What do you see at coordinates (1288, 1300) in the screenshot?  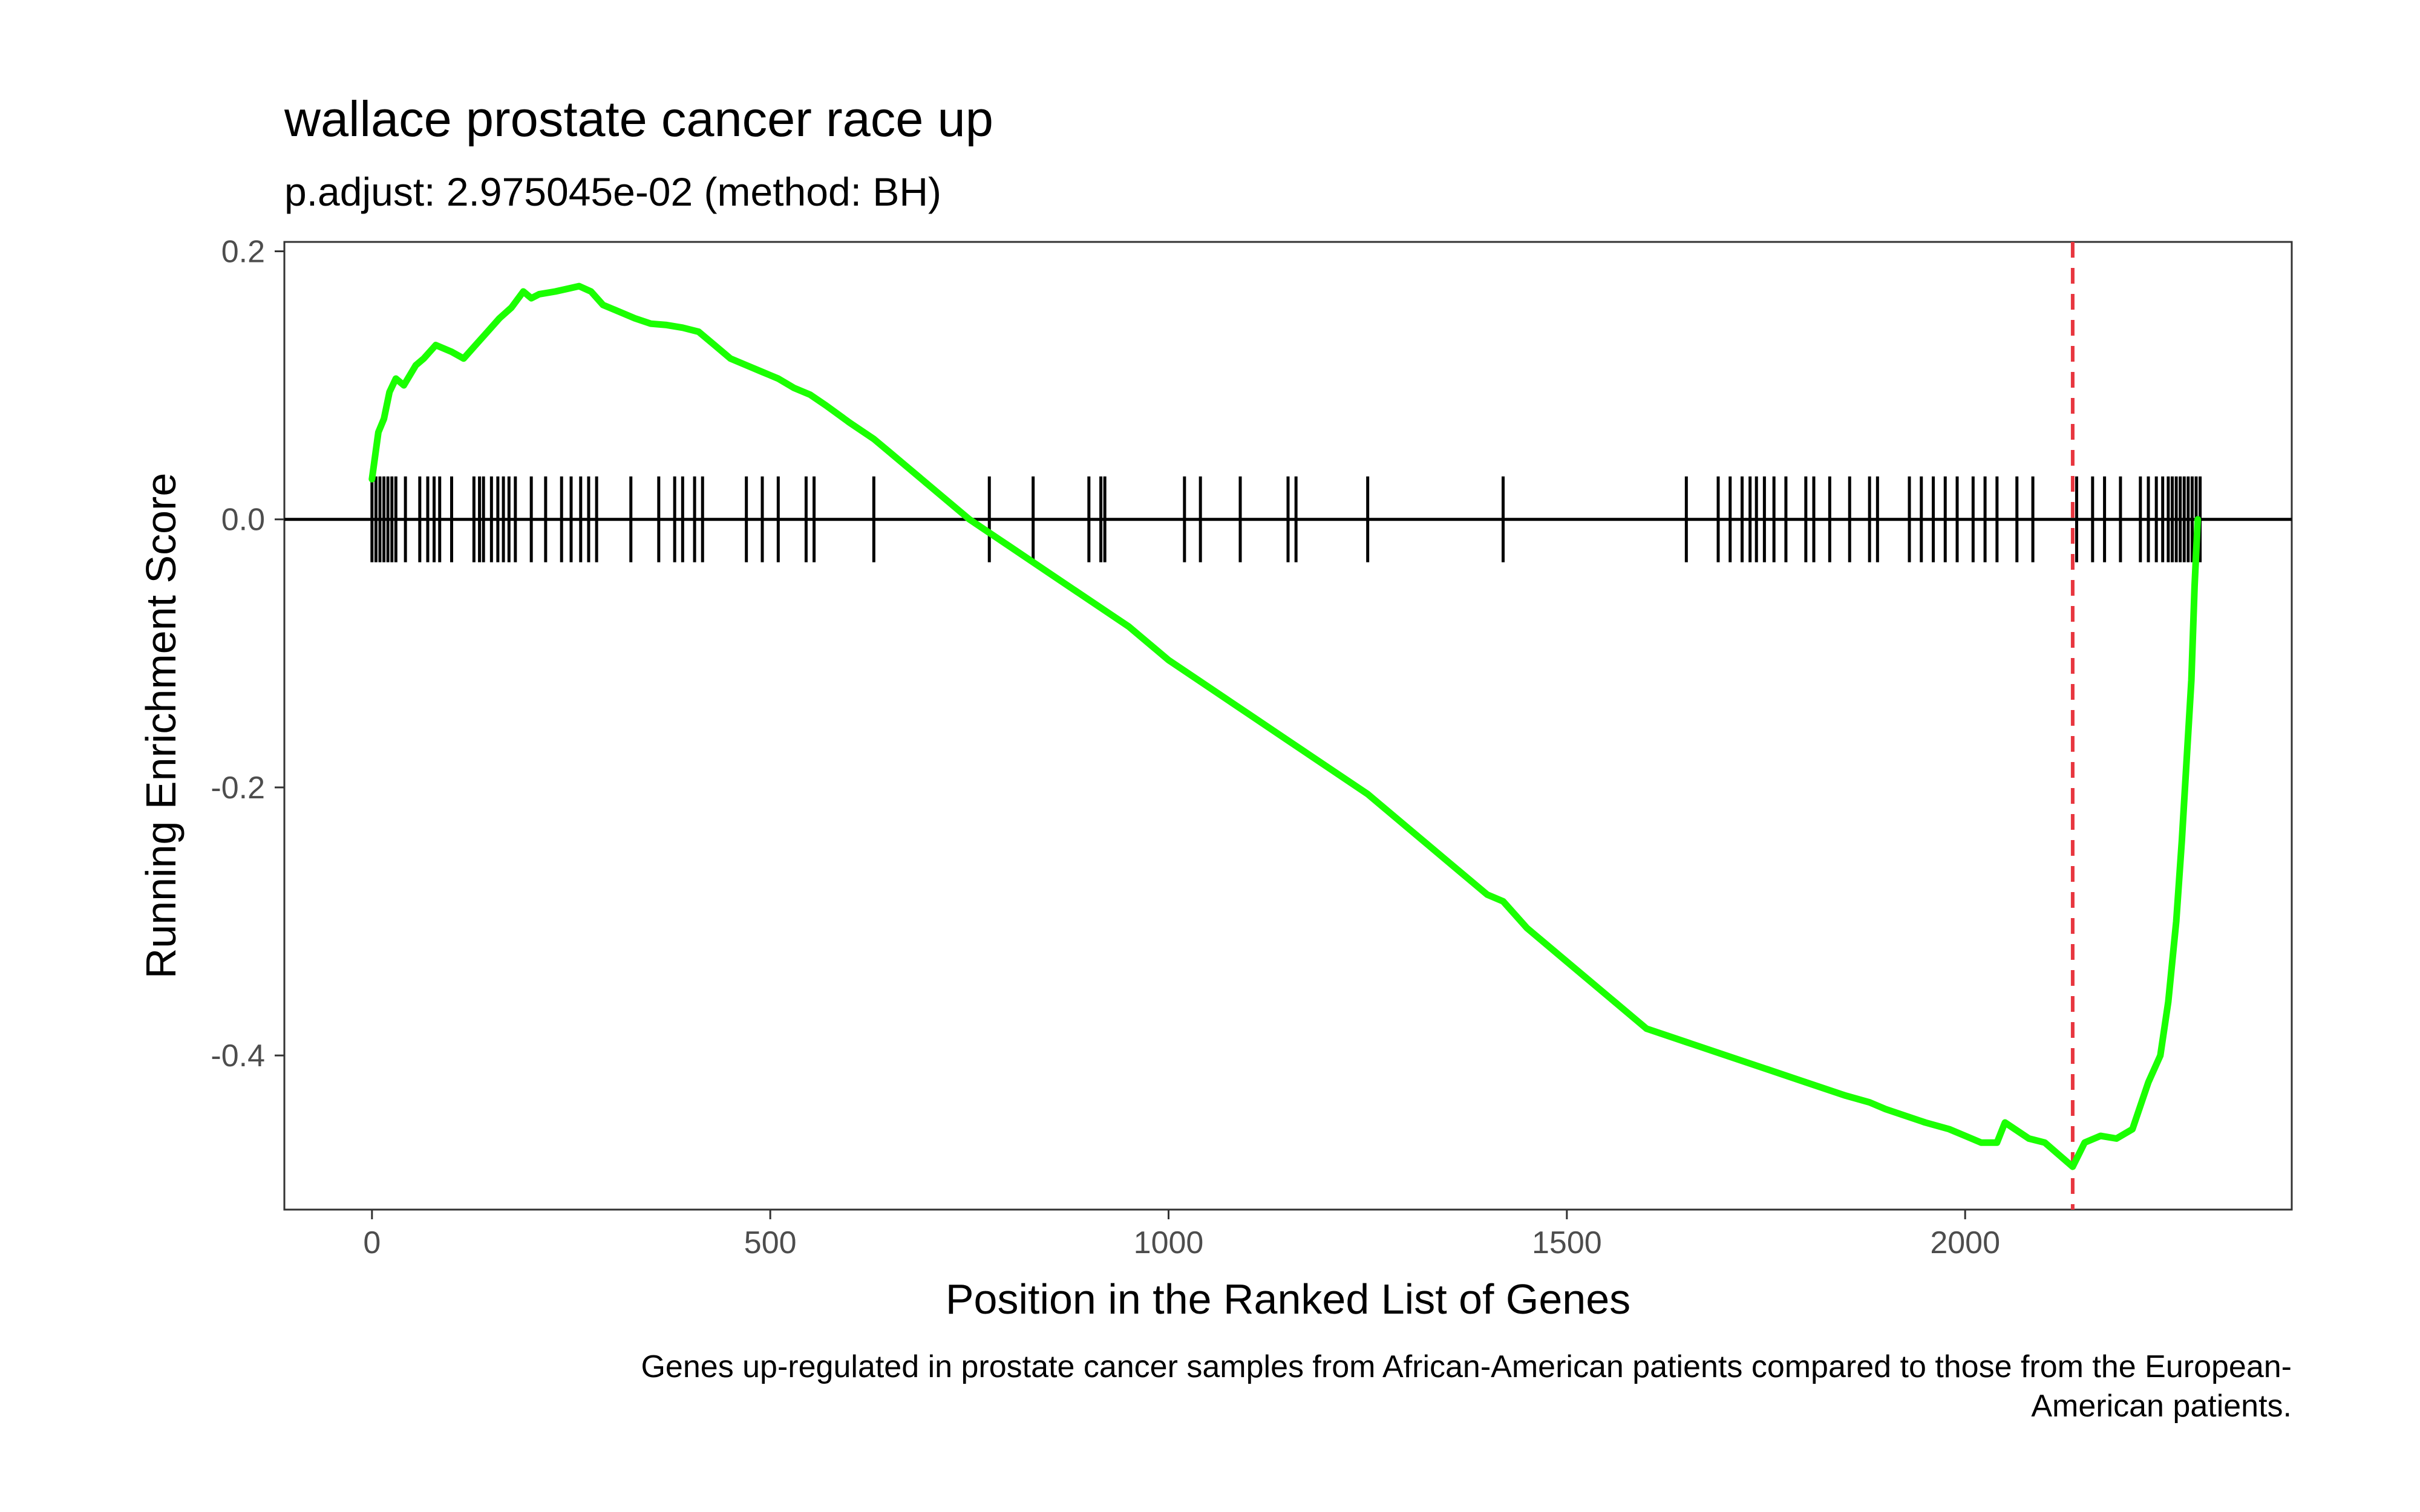 I see `x-axis-title: Position in the Ranked List of Genes` at bounding box center [1288, 1300].